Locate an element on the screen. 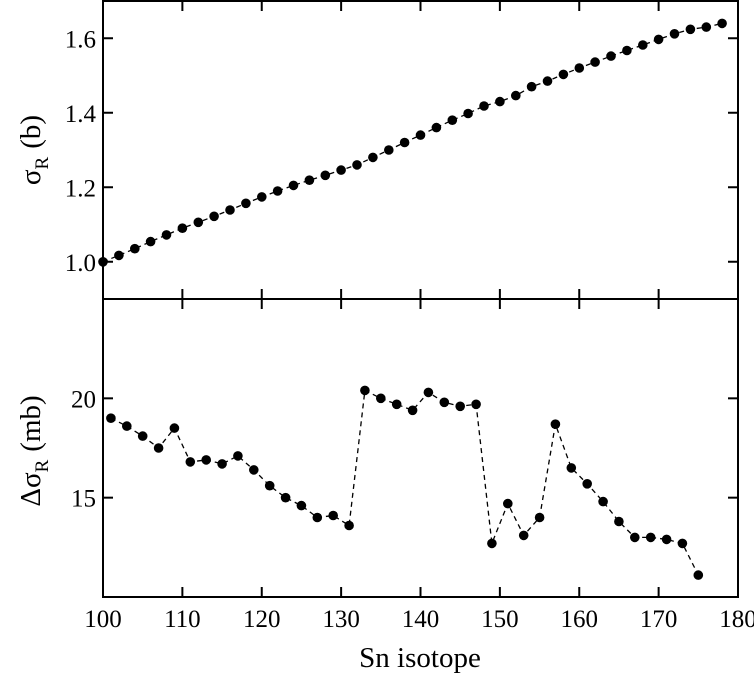  x-tick-label: 110 is located at coordinates (182, 619).